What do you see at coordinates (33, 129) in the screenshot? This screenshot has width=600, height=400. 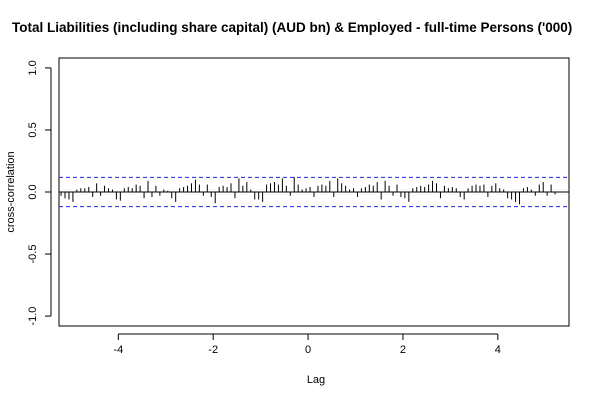 I see `y-tick-label: 0.5` at bounding box center [33, 129].